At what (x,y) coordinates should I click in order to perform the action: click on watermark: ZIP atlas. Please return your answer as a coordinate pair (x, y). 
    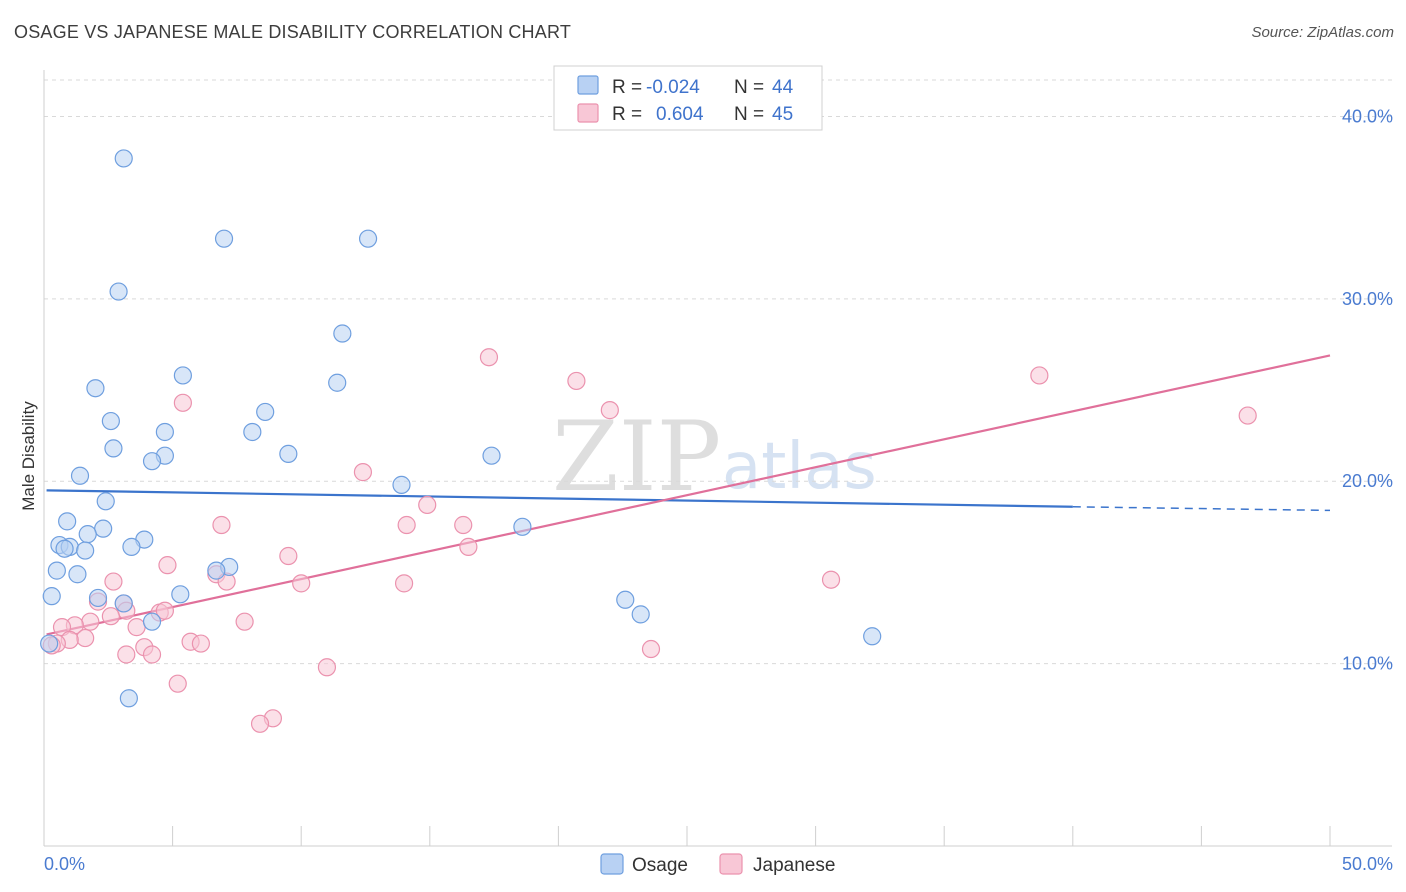
    Looking at the image, I should click on (714, 457).